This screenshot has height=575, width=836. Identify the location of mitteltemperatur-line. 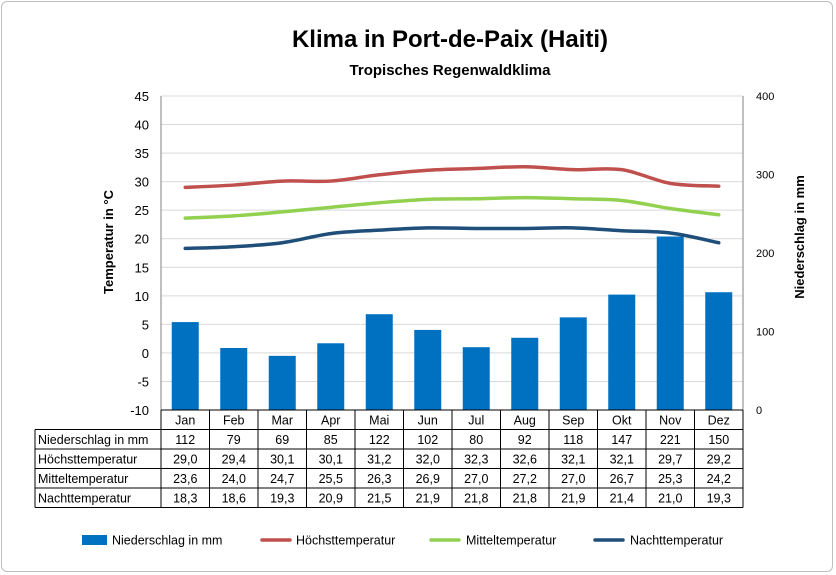
(452, 207).